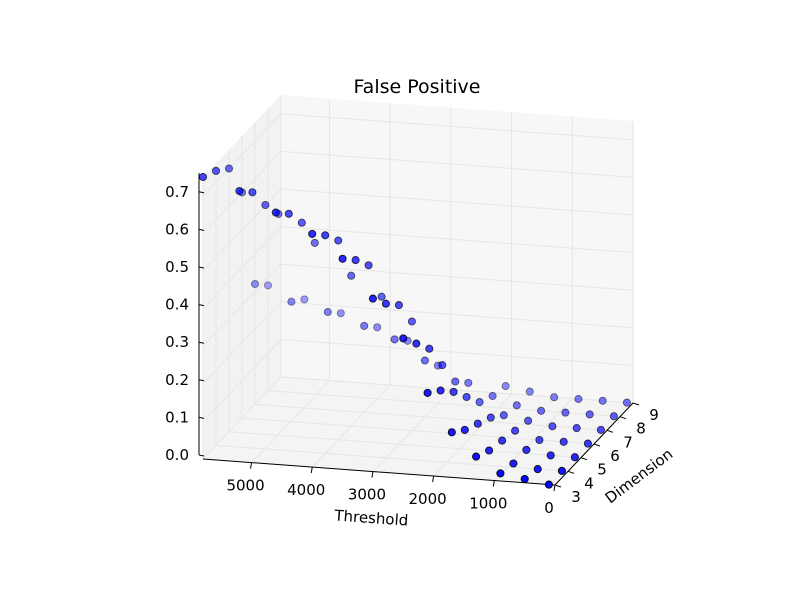 Image resolution: width=812 pixels, height=612 pixels. What do you see at coordinates (576, 497) in the screenshot?
I see `y-tick-label: 3` at bounding box center [576, 497].